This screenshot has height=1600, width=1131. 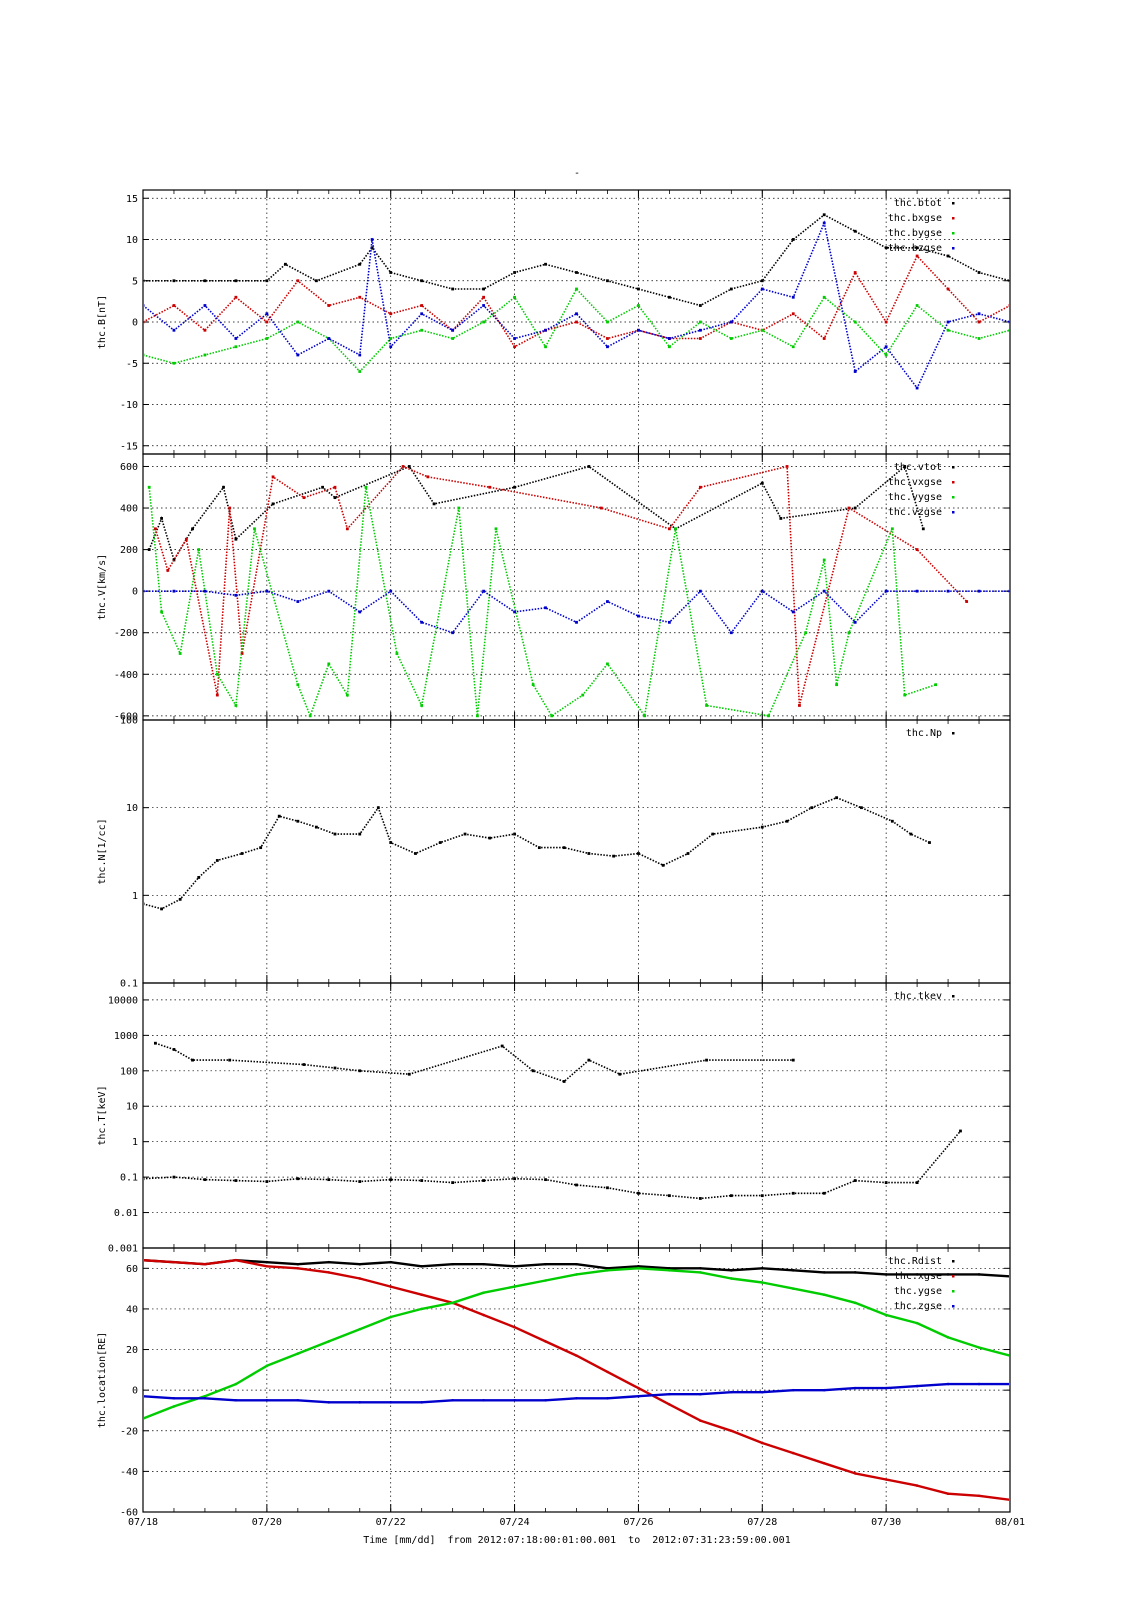 What do you see at coordinates (132, 1269) in the screenshot?
I see `y-tick-label: 60` at bounding box center [132, 1269].